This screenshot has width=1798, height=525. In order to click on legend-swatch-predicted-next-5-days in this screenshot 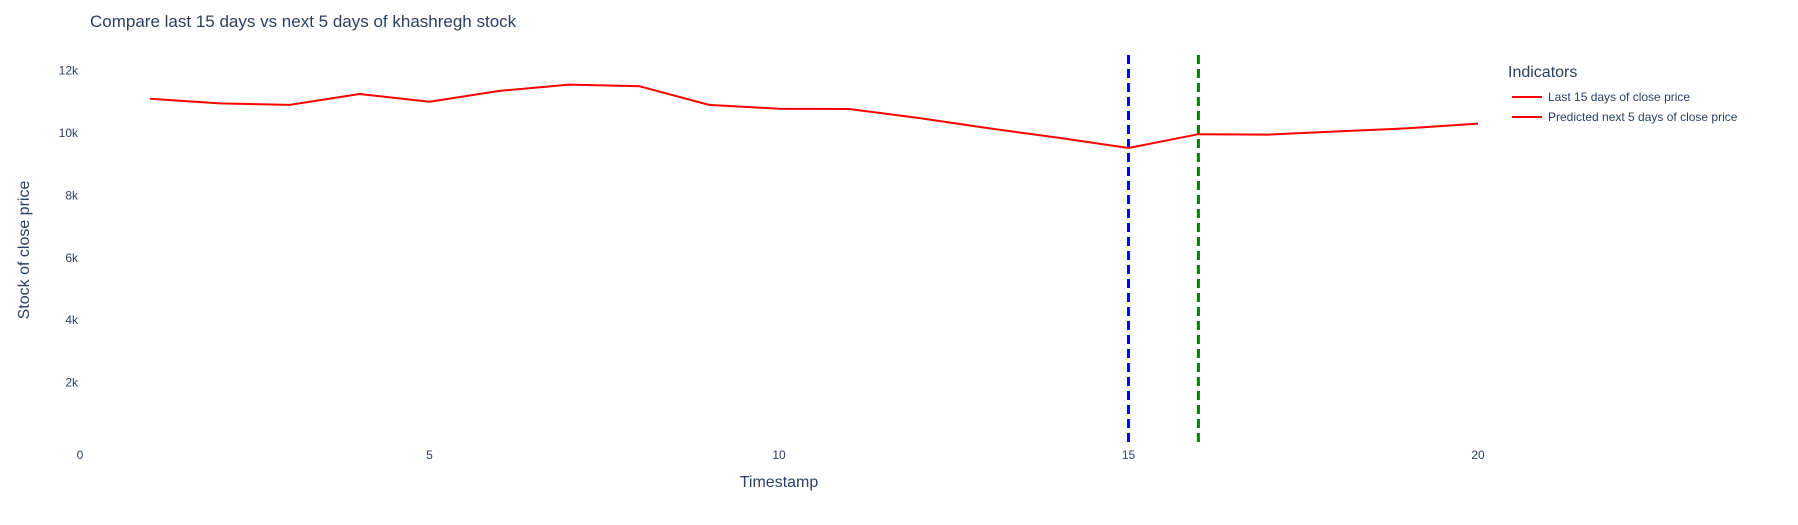, I will do `click(1527, 117)`.